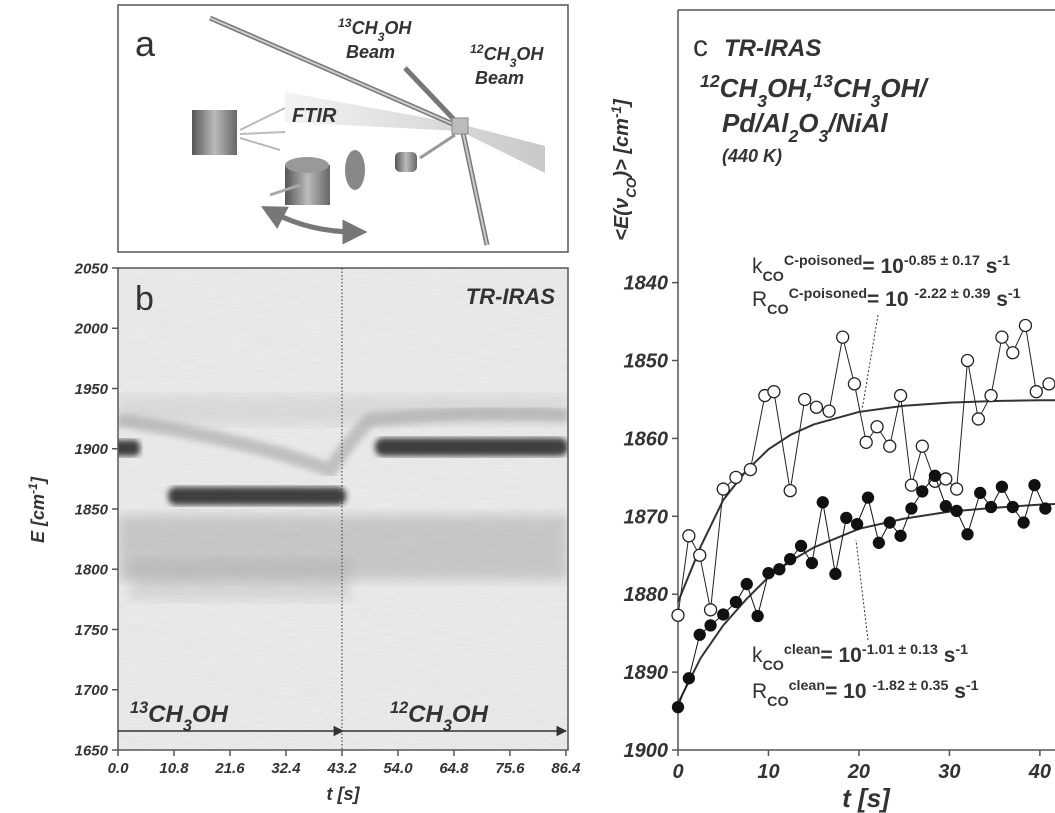  Describe the element at coordinates (942, 261) in the screenshot. I see `text-part: -0.85 ± 0.17` at that location.